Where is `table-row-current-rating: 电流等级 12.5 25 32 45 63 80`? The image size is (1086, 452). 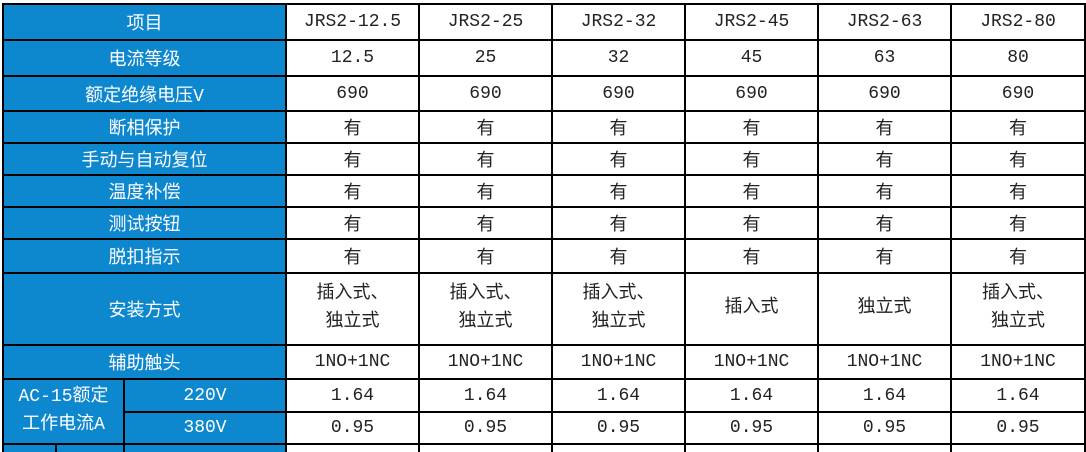 table-row-current-rating: 电流等级 12.5 25 32 45 63 80 is located at coordinates (544, 58).